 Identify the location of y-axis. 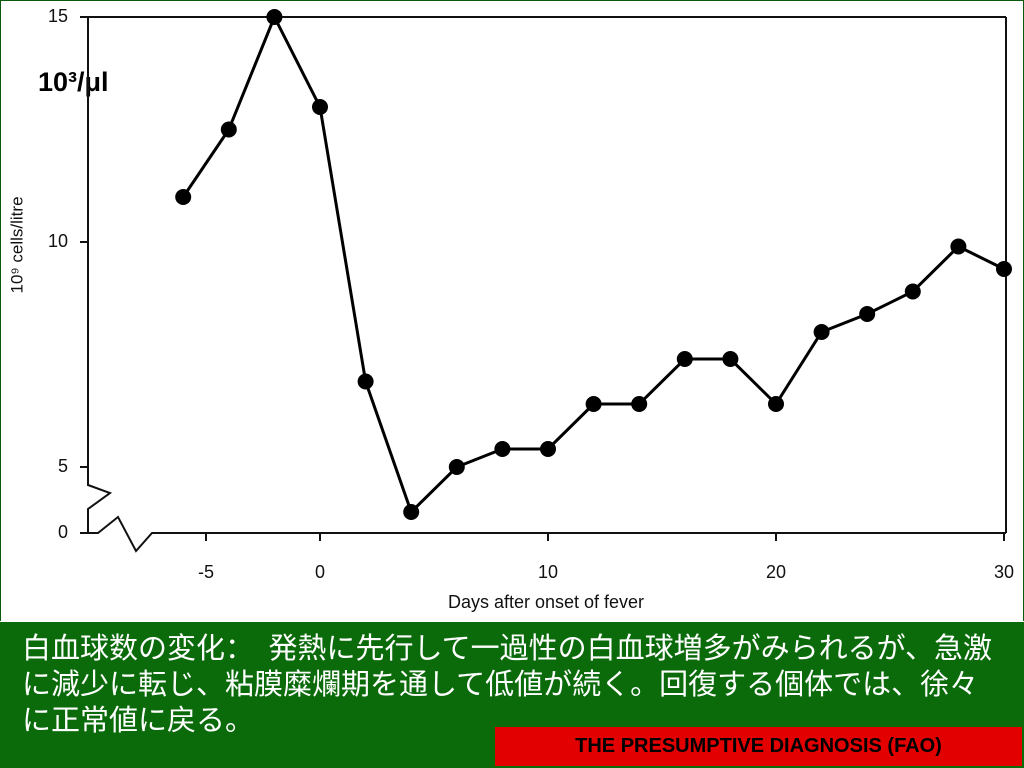
(100, 275).